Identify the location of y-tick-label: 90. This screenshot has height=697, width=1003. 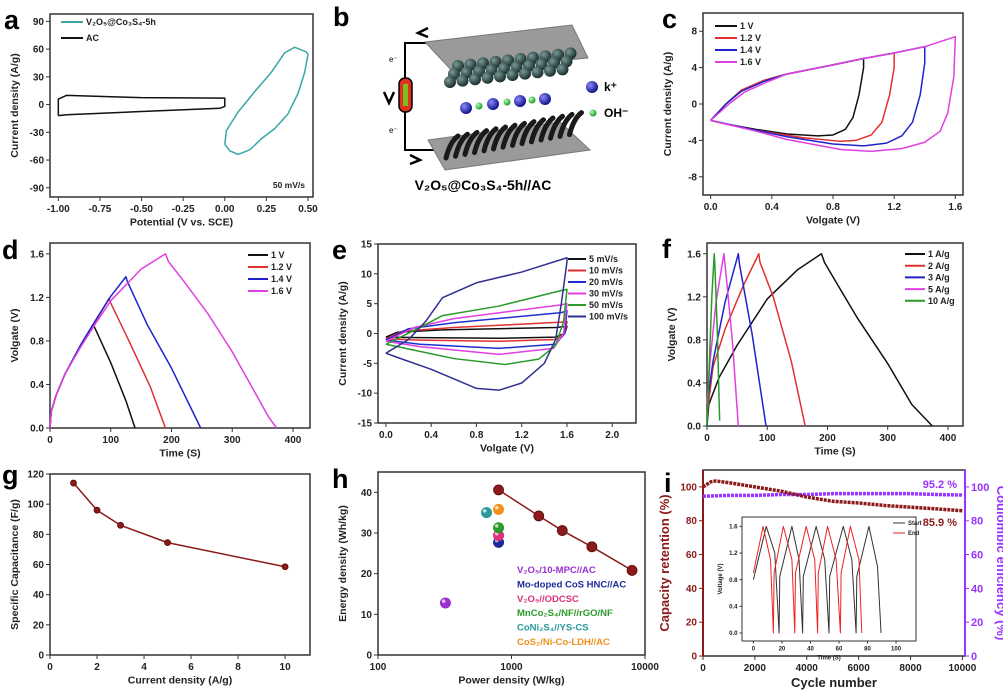
(39, 22).